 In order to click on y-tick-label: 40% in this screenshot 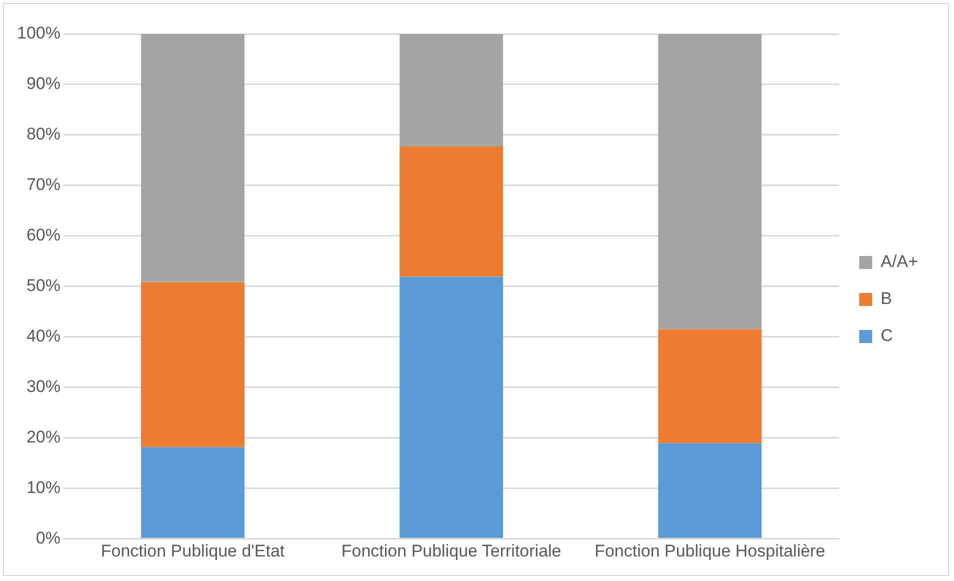, I will do `click(43, 336)`.